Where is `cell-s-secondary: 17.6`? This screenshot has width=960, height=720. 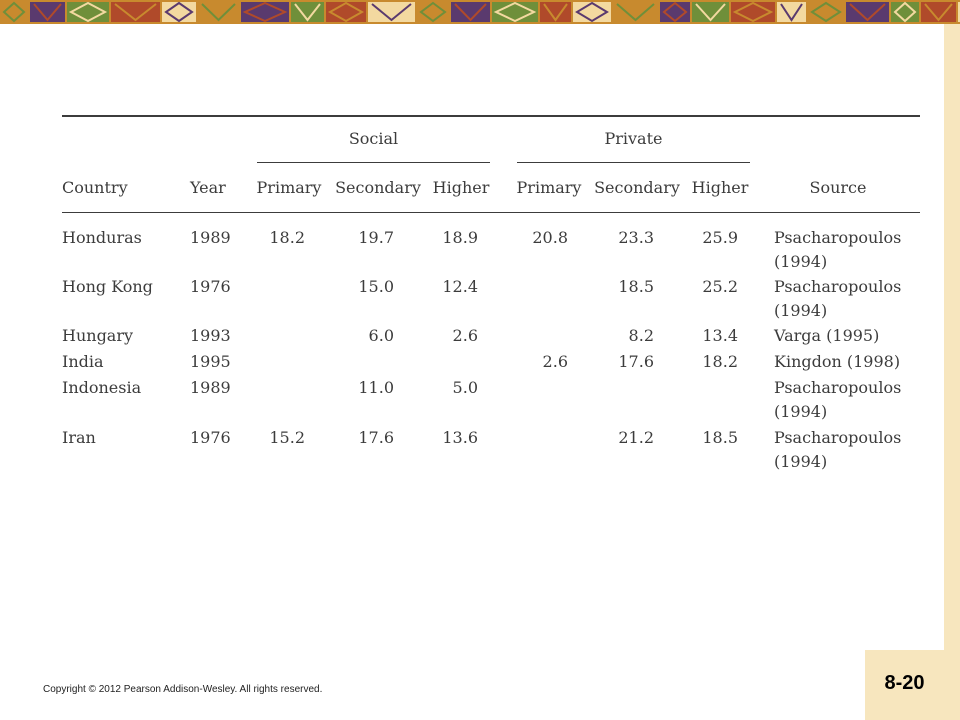 cell-s-secondary: 17.6 is located at coordinates (376, 437).